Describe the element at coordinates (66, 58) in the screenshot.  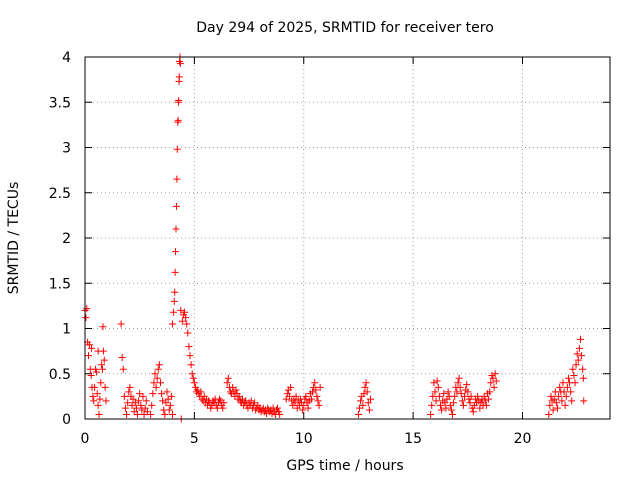
I see `y-tick-label: 4` at that location.